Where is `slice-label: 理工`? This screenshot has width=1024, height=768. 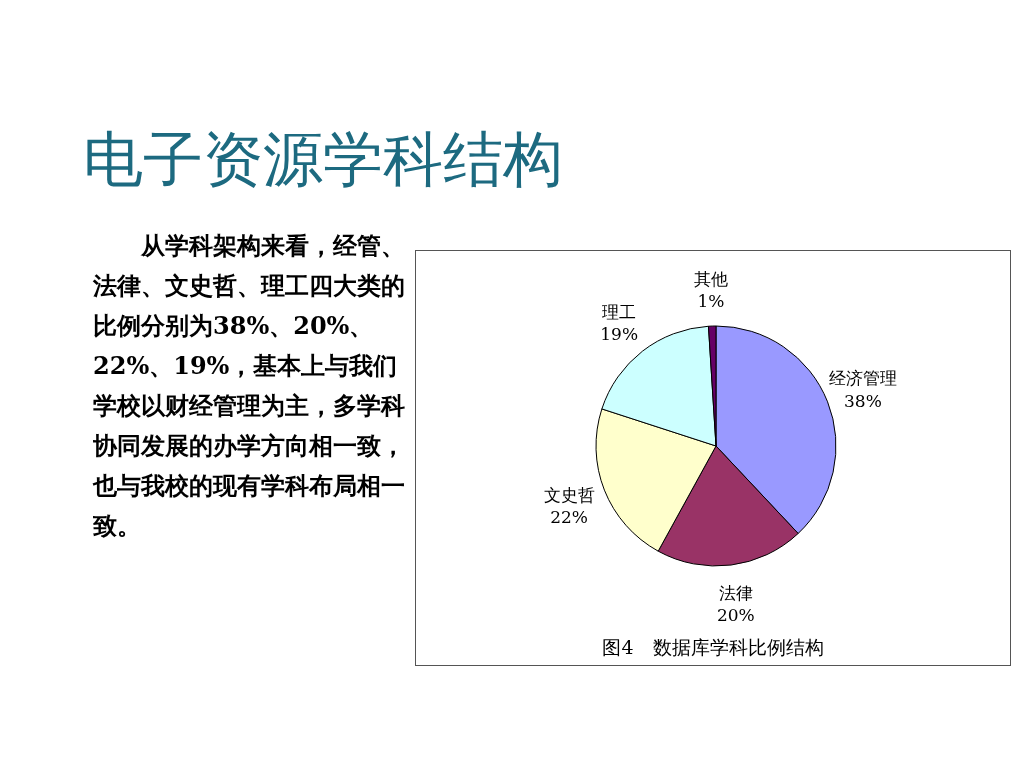 slice-label: 理工 is located at coordinates (619, 311).